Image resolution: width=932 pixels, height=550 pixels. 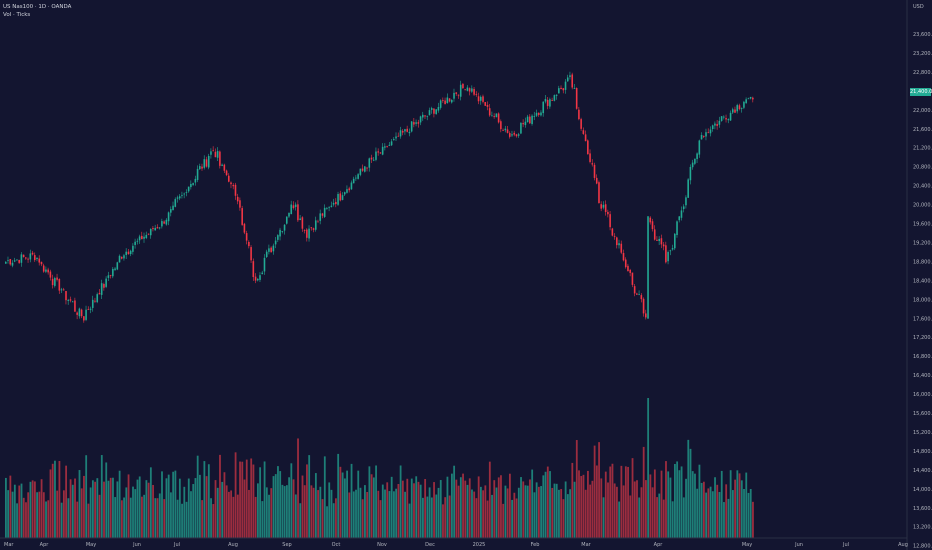 What do you see at coordinates (922, 111) in the screenshot?
I see `price-tick-label: 22,000.0` at bounding box center [922, 111].